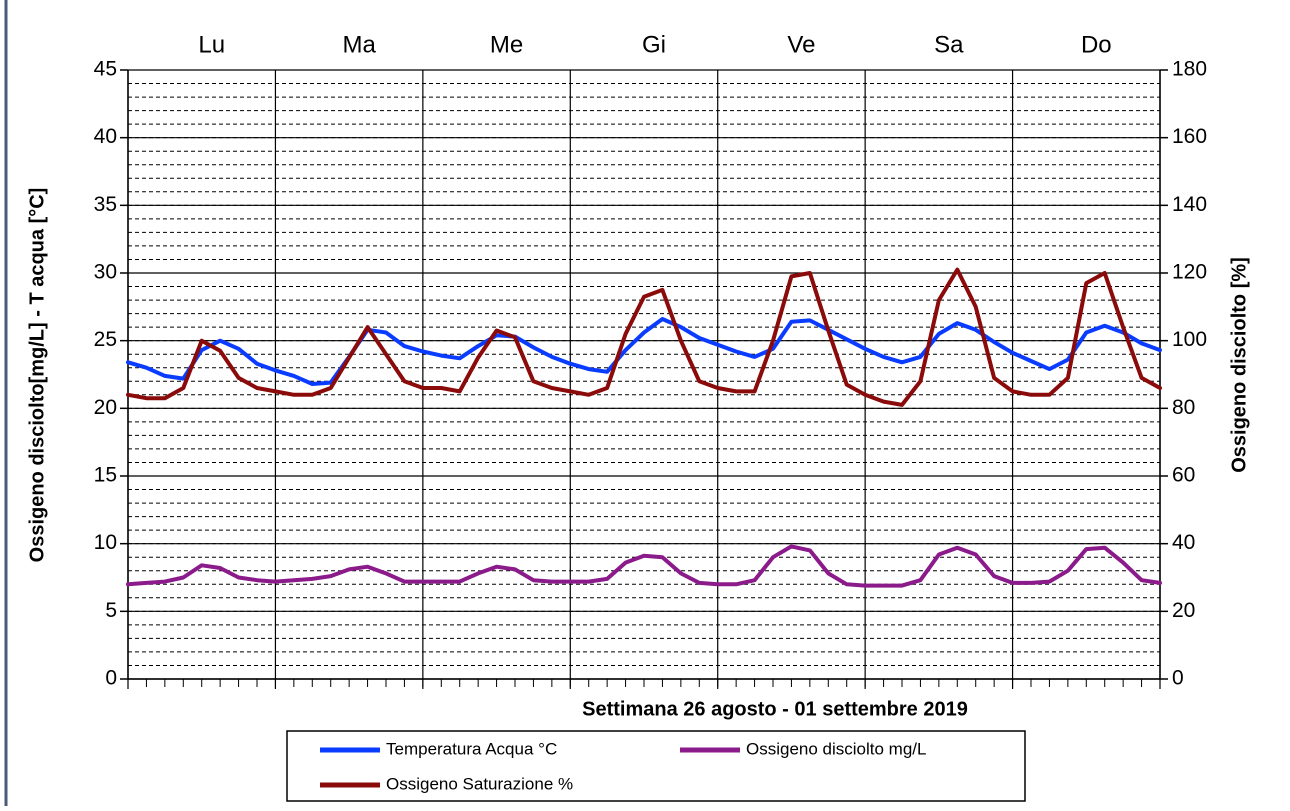  Describe the element at coordinates (105, 136) in the screenshot. I see `y-tick-label: 40` at that location.